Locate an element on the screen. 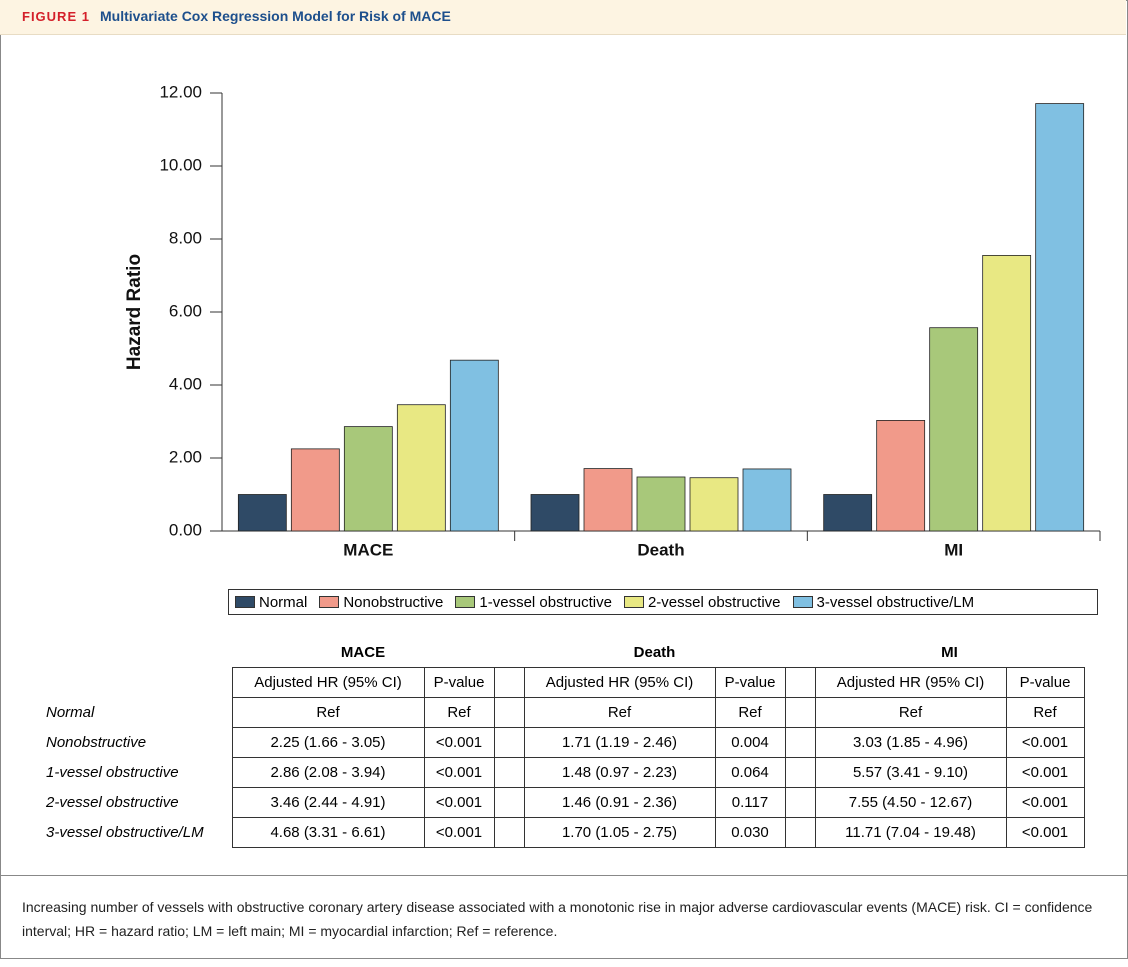 The image size is (1128, 967). y-axis-label: Hazard Ratio is located at coordinates (134, 312).